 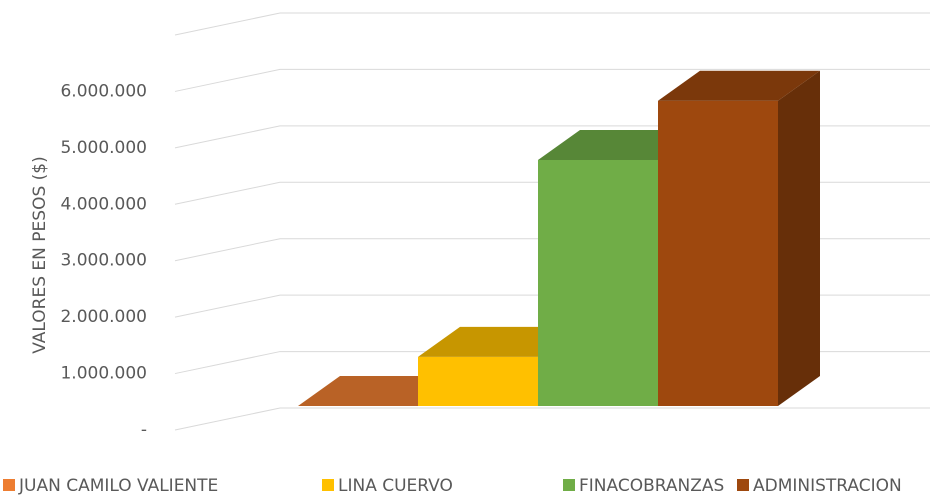 I want to click on y-axis-title: VALORES EN PESOS ($), so click(x=40, y=254).